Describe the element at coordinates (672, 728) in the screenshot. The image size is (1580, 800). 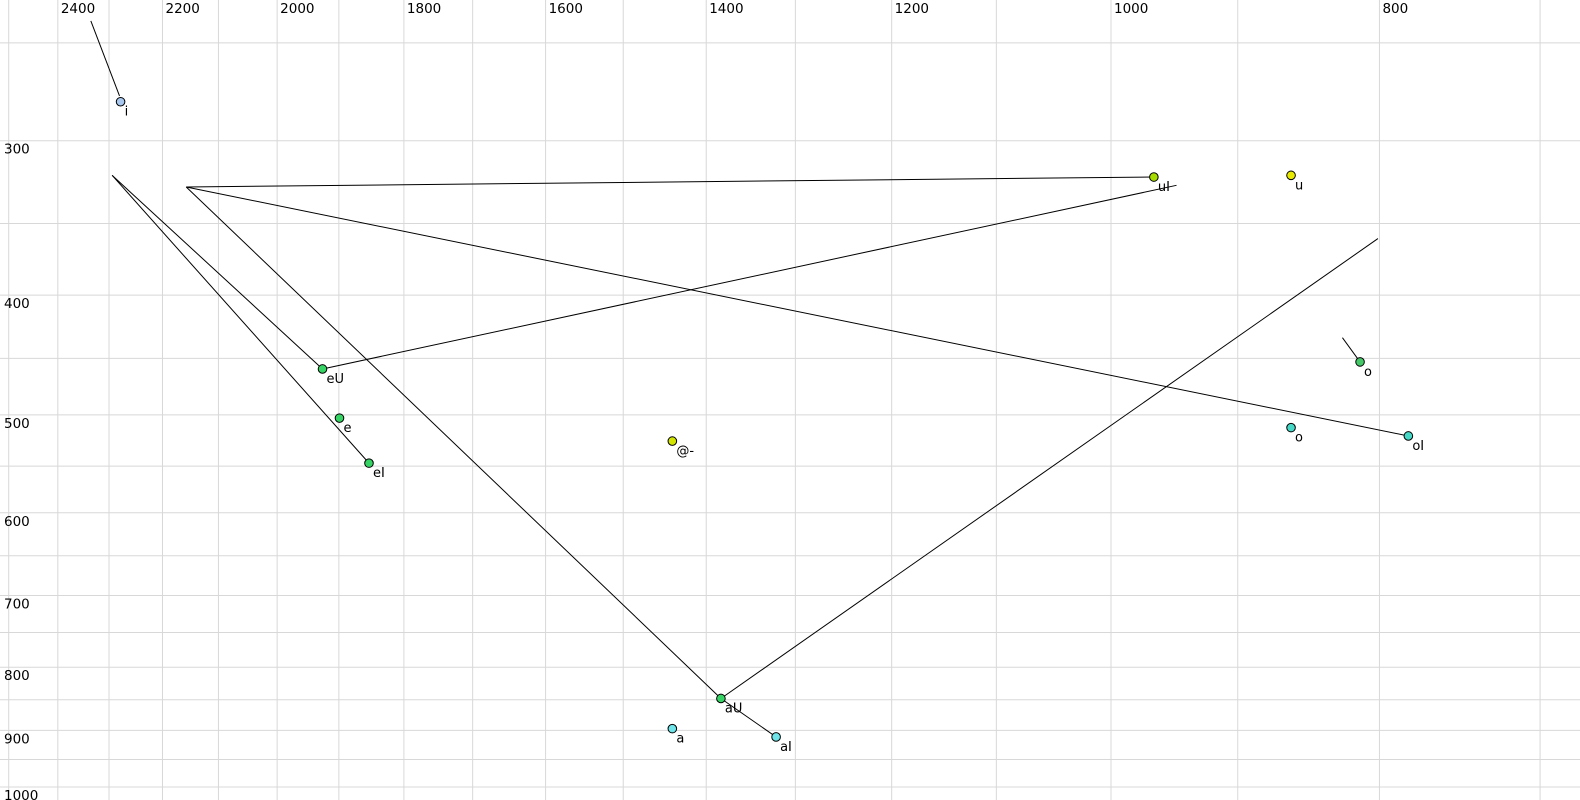
I see `point-a` at that location.